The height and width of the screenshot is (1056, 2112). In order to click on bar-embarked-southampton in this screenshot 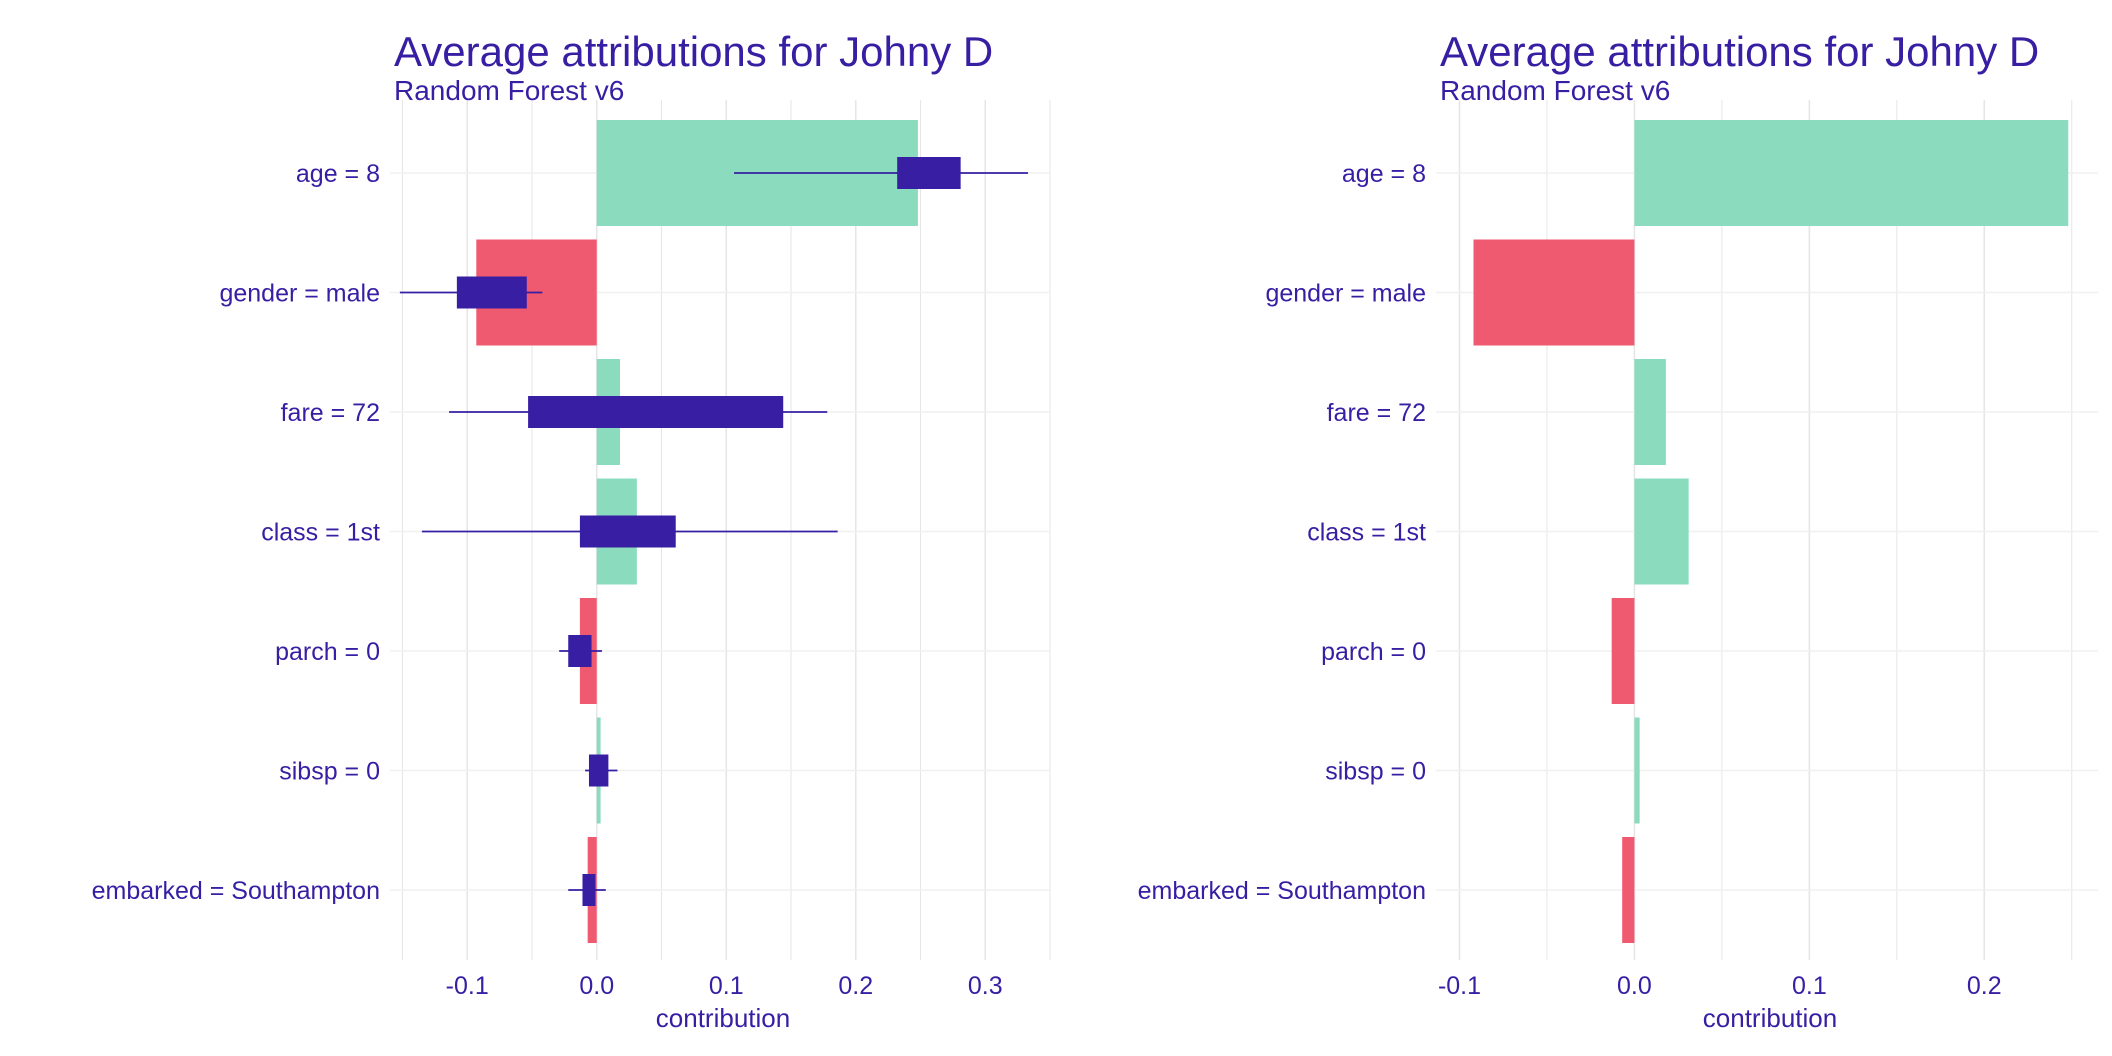, I will do `click(1628, 890)`.